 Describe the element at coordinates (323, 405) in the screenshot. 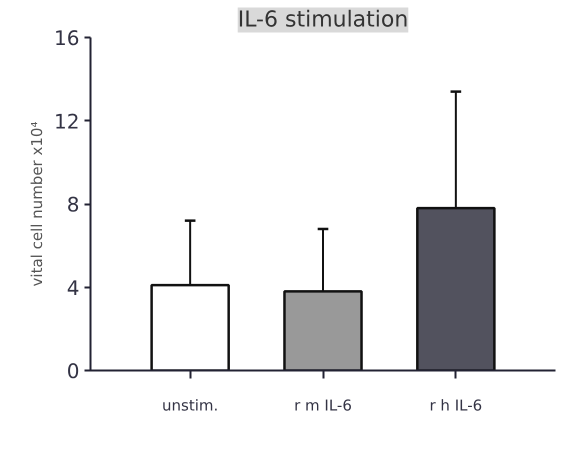

I see `x-tick-label: r m IL-6` at that location.